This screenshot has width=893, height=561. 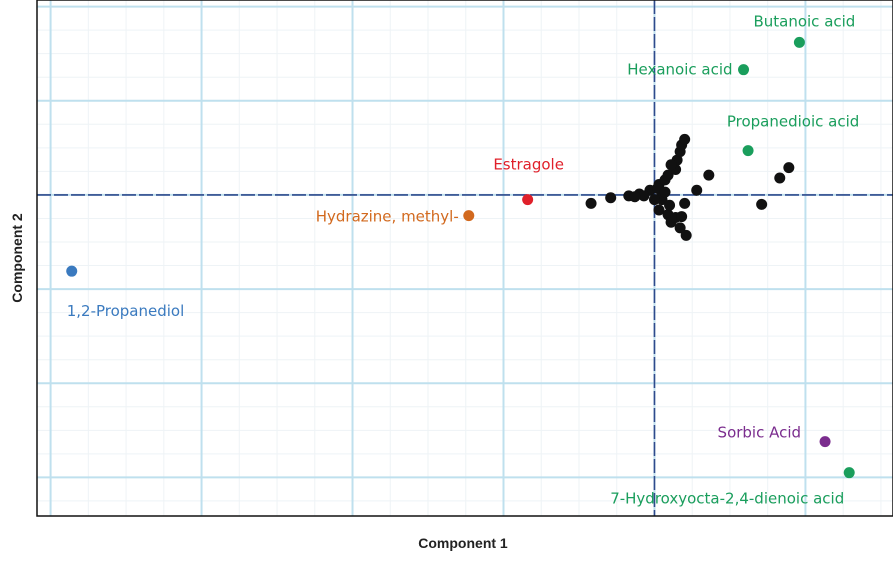 What do you see at coordinates (760, 433) in the screenshot?
I see `point-label: Sorbic Acid` at bounding box center [760, 433].